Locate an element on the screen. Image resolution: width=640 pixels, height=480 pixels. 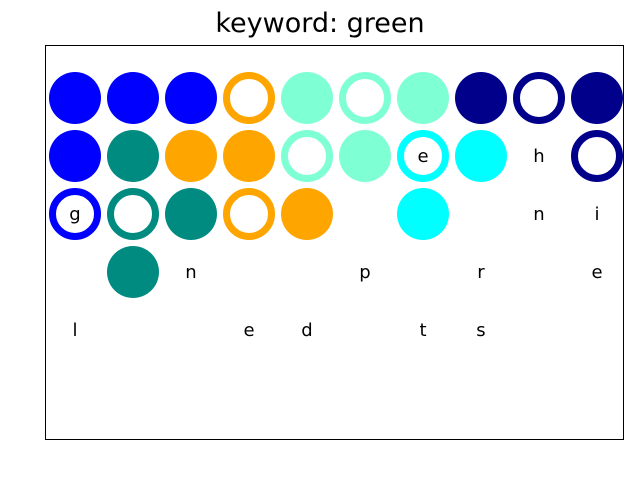
grid-cell: r is located at coordinates (481, 272).